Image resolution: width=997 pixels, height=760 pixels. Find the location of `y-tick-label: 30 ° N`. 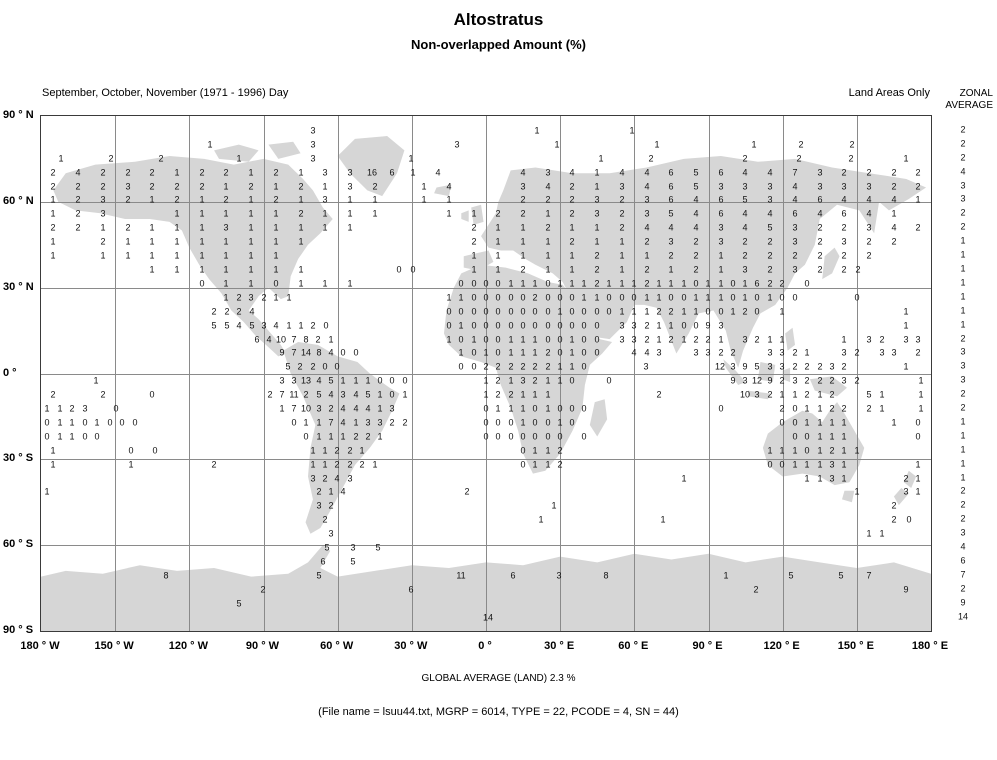

y-tick-label: 30 ° N is located at coordinates (18, 286).